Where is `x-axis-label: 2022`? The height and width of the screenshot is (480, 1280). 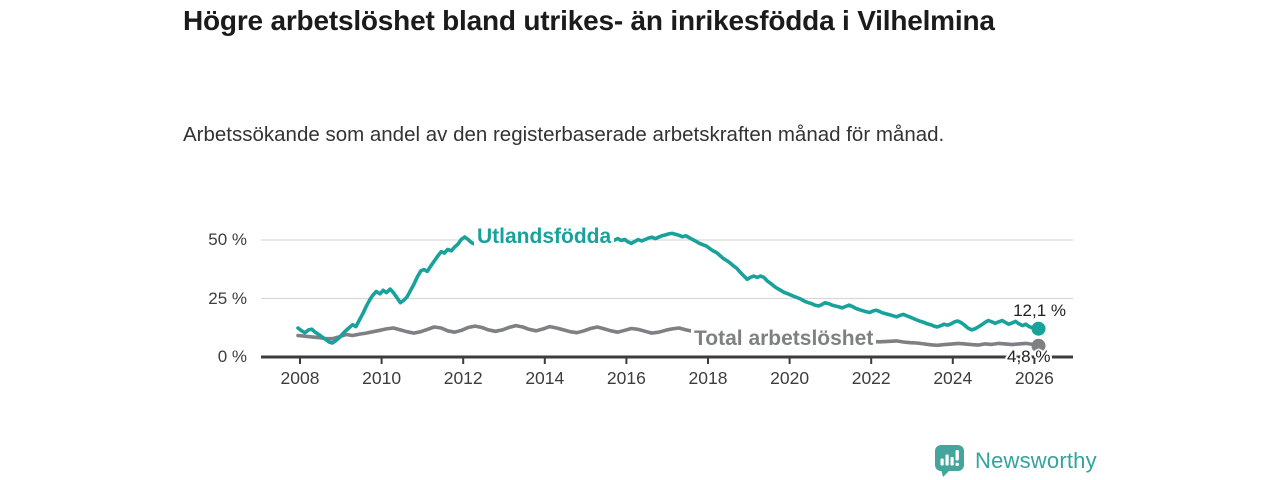
x-axis-label: 2022 is located at coordinates (871, 378).